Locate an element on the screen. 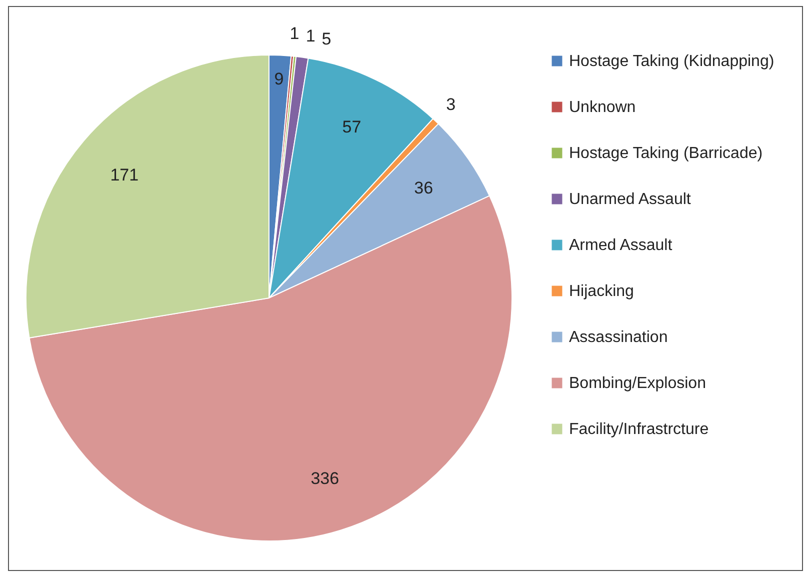  legend-label: Unarmed Assault is located at coordinates (630, 199).